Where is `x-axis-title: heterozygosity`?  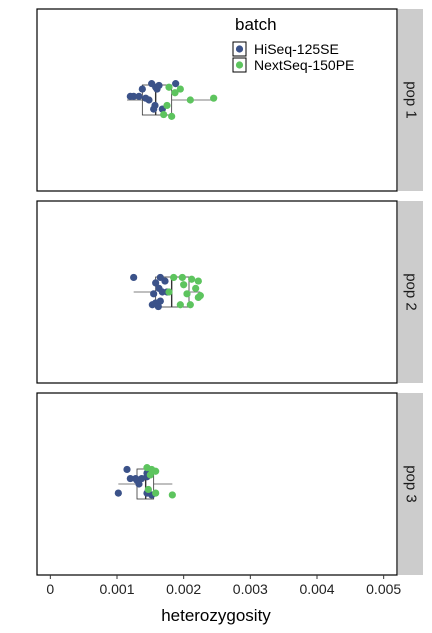
x-axis-title: heterozygosity is located at coordinates (216, 615).